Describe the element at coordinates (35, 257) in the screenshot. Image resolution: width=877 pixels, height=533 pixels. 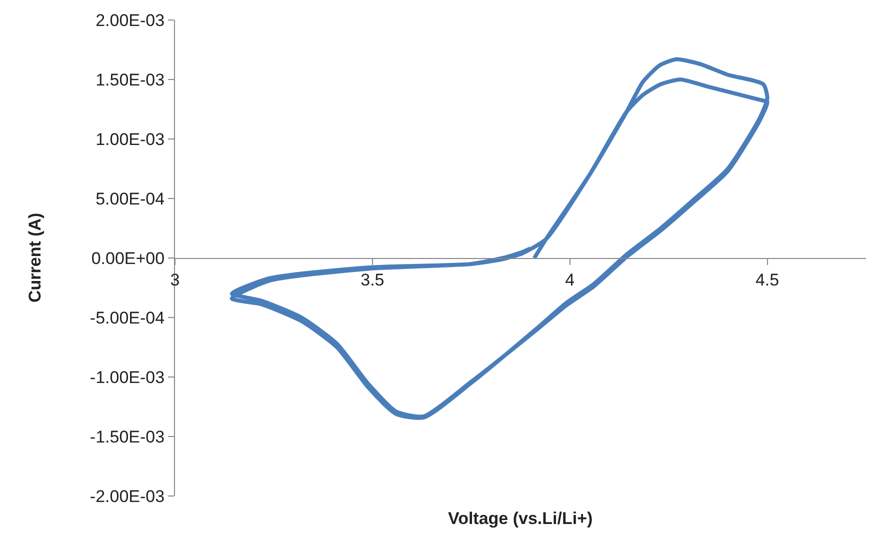
I see `y-axis-title: Current (A)` at that location.